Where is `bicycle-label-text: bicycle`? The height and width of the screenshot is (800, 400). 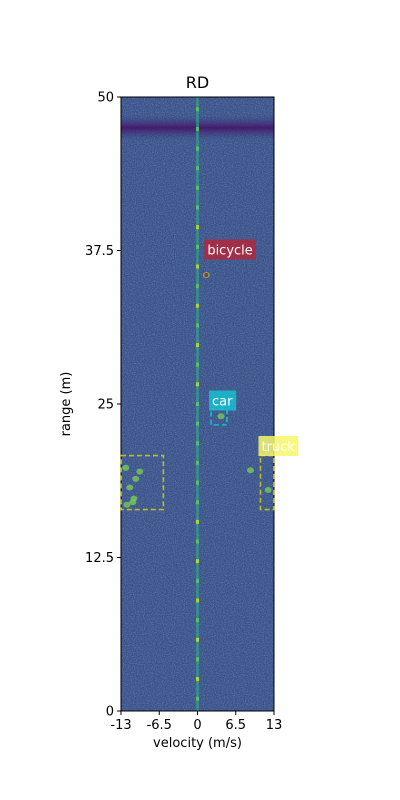 bicycle-label-text: bicycle is located at coordinates (229, 251).